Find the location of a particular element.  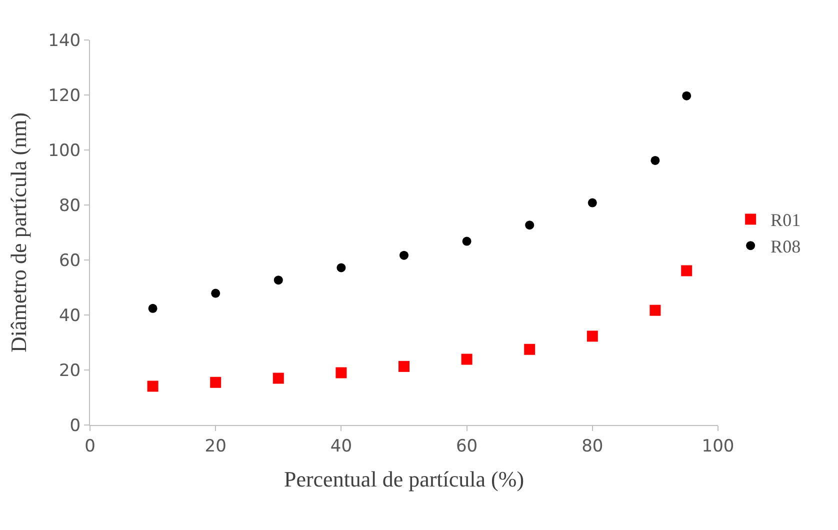

x-axis-title: Percentual de partícula (%) is located at coordinates (404, 479).